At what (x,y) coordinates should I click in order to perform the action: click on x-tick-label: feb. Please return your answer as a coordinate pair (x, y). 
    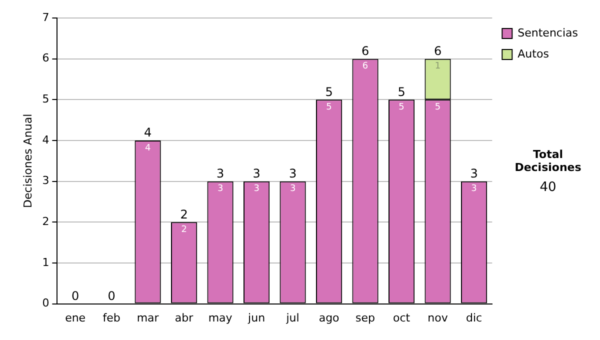
    Looking at the image, I should click on (111, 317).